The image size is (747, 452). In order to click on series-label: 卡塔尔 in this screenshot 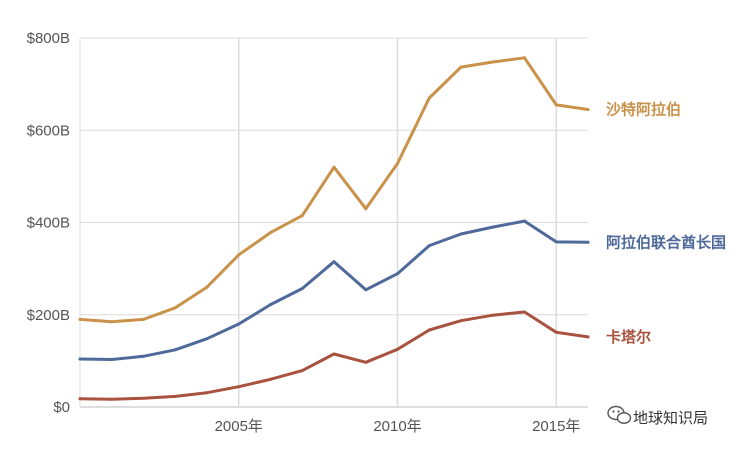, I will do `click(628, 337)`.